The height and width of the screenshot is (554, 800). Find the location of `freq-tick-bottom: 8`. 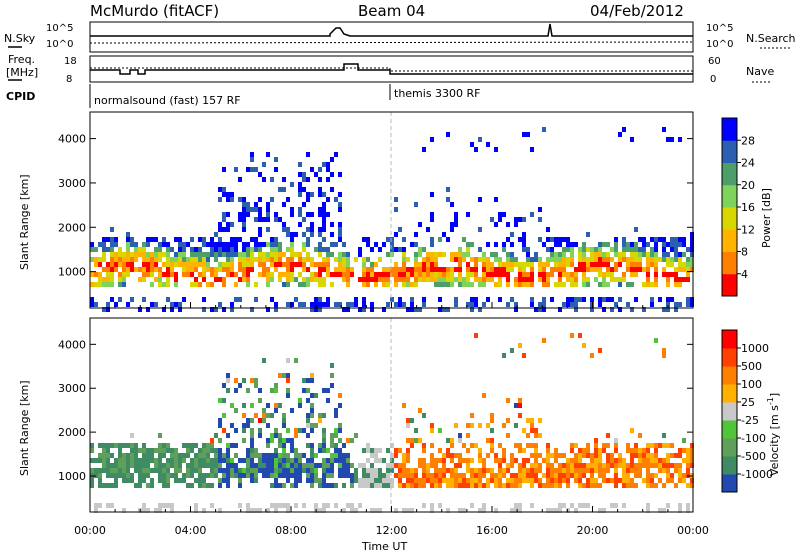

freq-tick-bottom: 8 is located at coordinates (69, 79).